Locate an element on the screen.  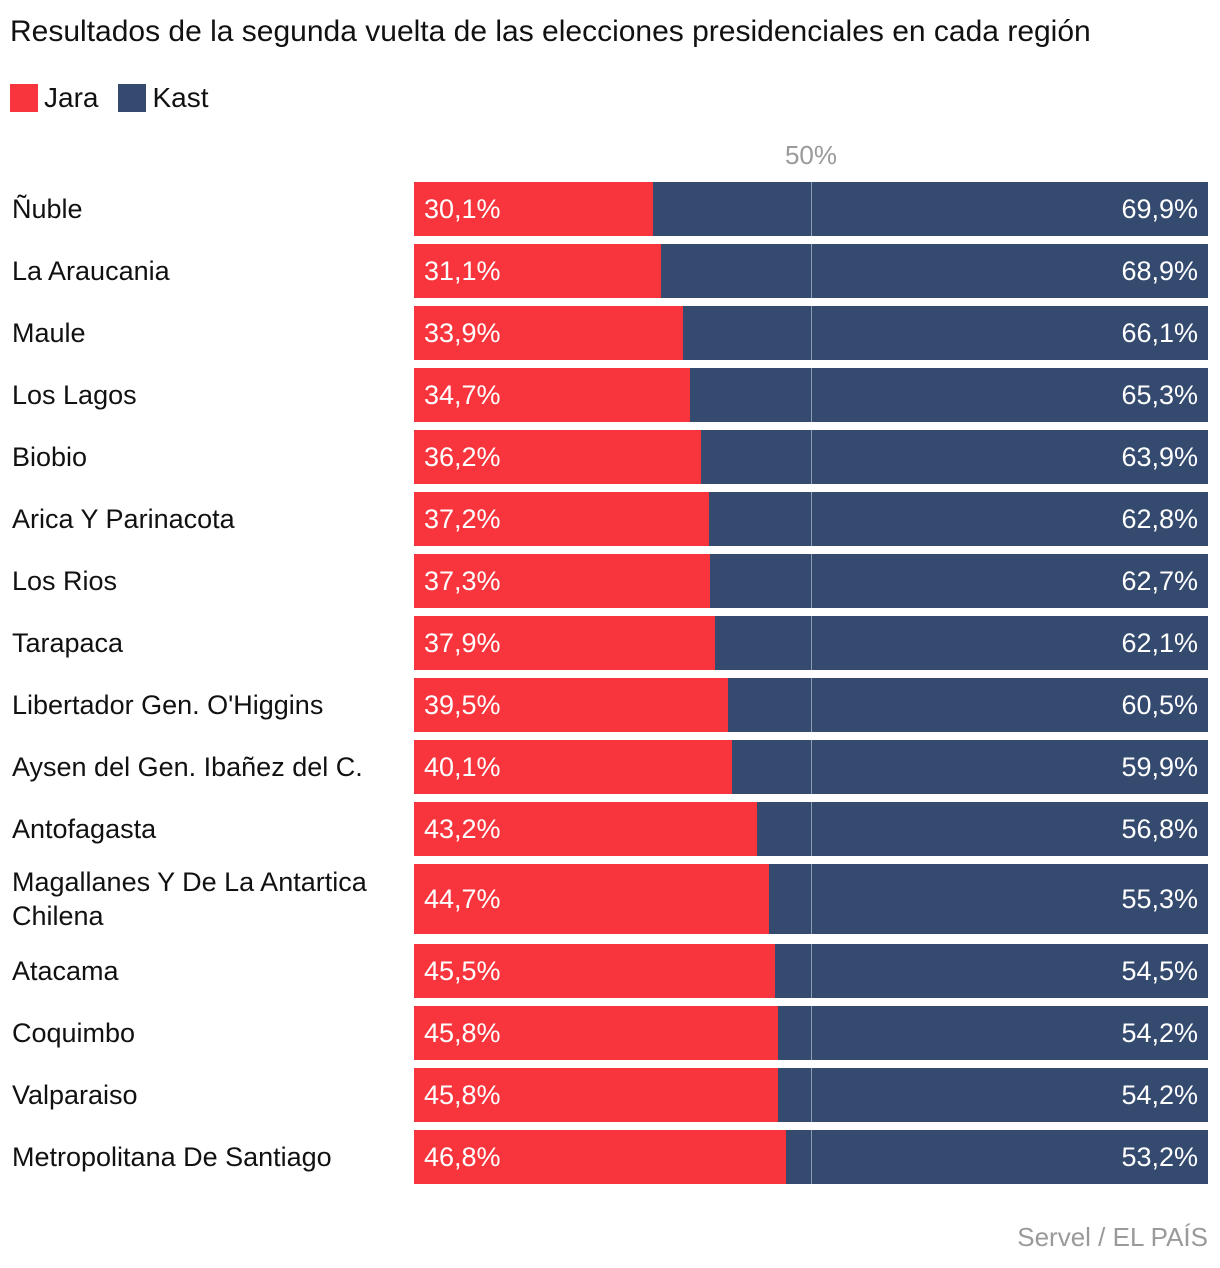
data-label-jara: 37,3% is located at coordinates (462, 580).